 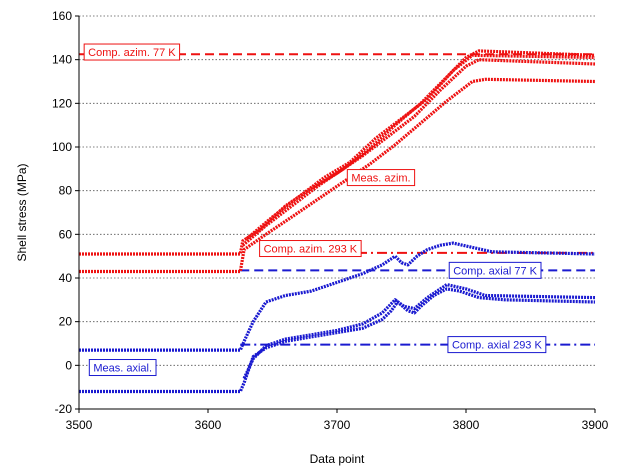 What do you see at coordinates (66, 322) in the screenshot?
I see `y-tick-label: 20` at bounding box center [66, 322].